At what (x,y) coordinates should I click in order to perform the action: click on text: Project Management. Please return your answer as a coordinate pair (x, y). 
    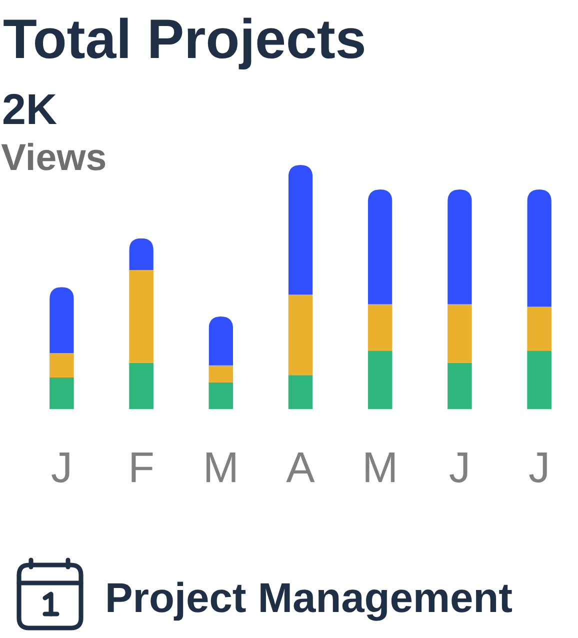
    Looking at the image, I should click on (310, 601).